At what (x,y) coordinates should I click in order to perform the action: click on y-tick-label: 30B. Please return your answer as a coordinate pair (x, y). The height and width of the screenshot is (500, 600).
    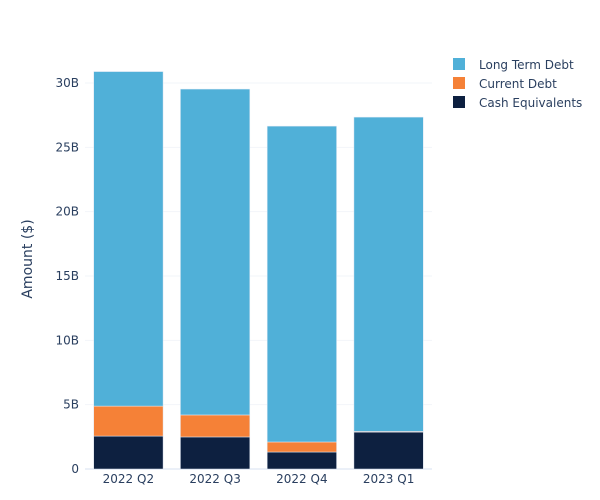
    Looking at the image, I should click on (67, 83).